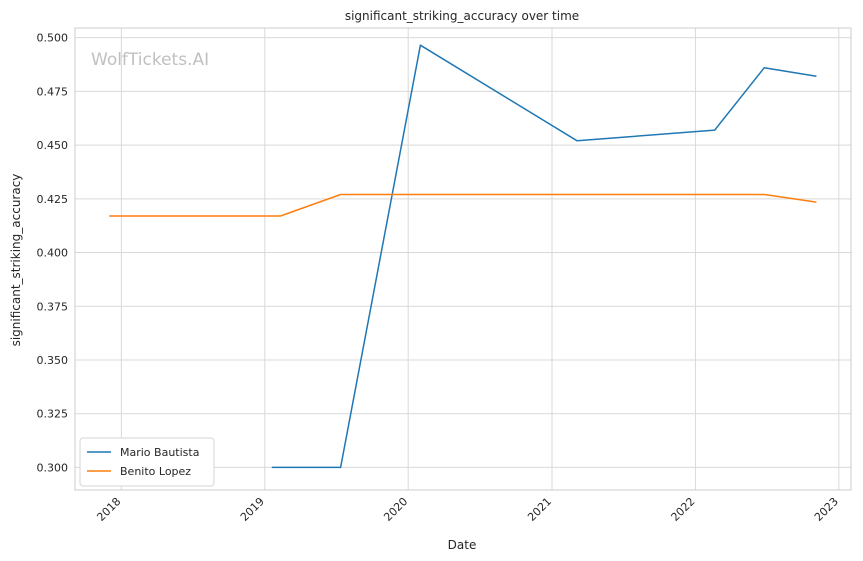  What do you see at coordinates (53, 199) in the screenshot?
I see `y-tick-label: 0.425` at bounding box center [53, 199].